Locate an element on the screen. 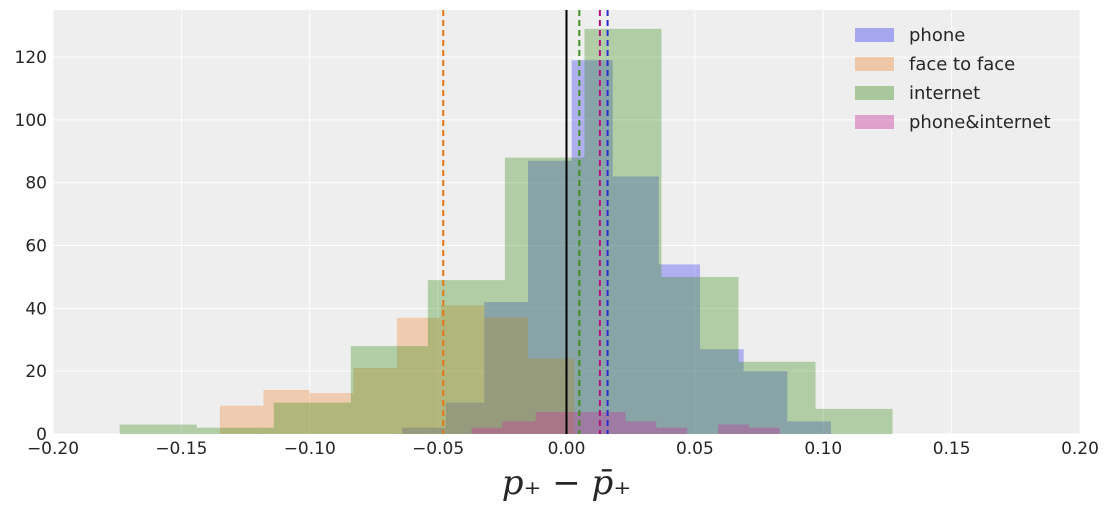 Image resolution: width=1111 pixels, height=511 pixels. x-tick-label-6: 0.10 is located at coordinates (823, 449).